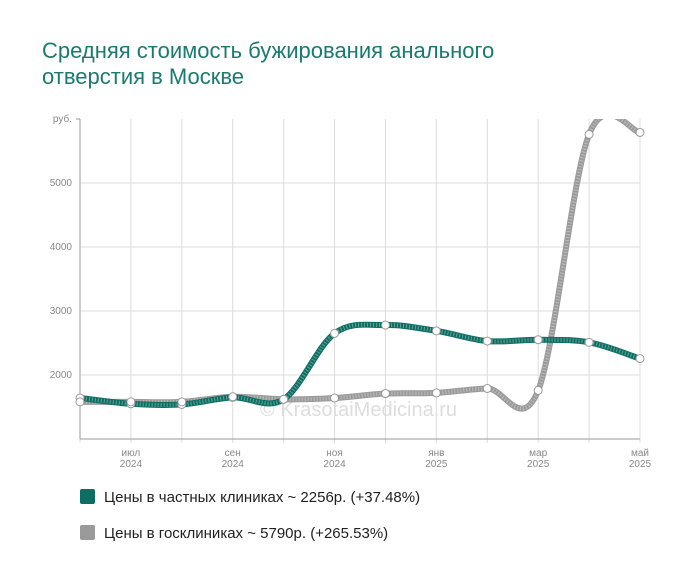 The height and width of the screenshot is (582, 700). What do you see at coordinates (246, 533) in the screenshot?
I see `legend-label: Цены в госклиниках ~ 5790р. (+265.53%)` at bounding box center [246, 533].